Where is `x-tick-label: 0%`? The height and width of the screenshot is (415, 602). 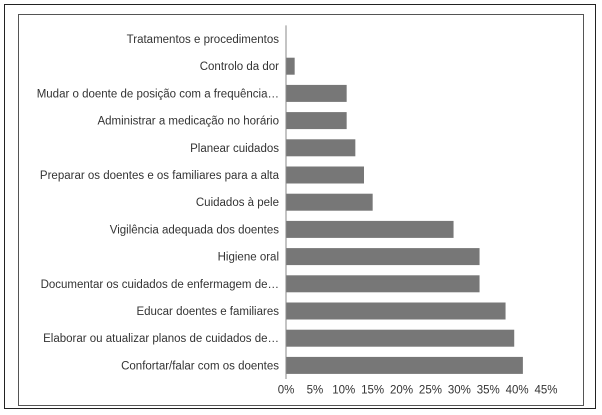 x-tick-label: 0% is located at coordinates (286, 390).